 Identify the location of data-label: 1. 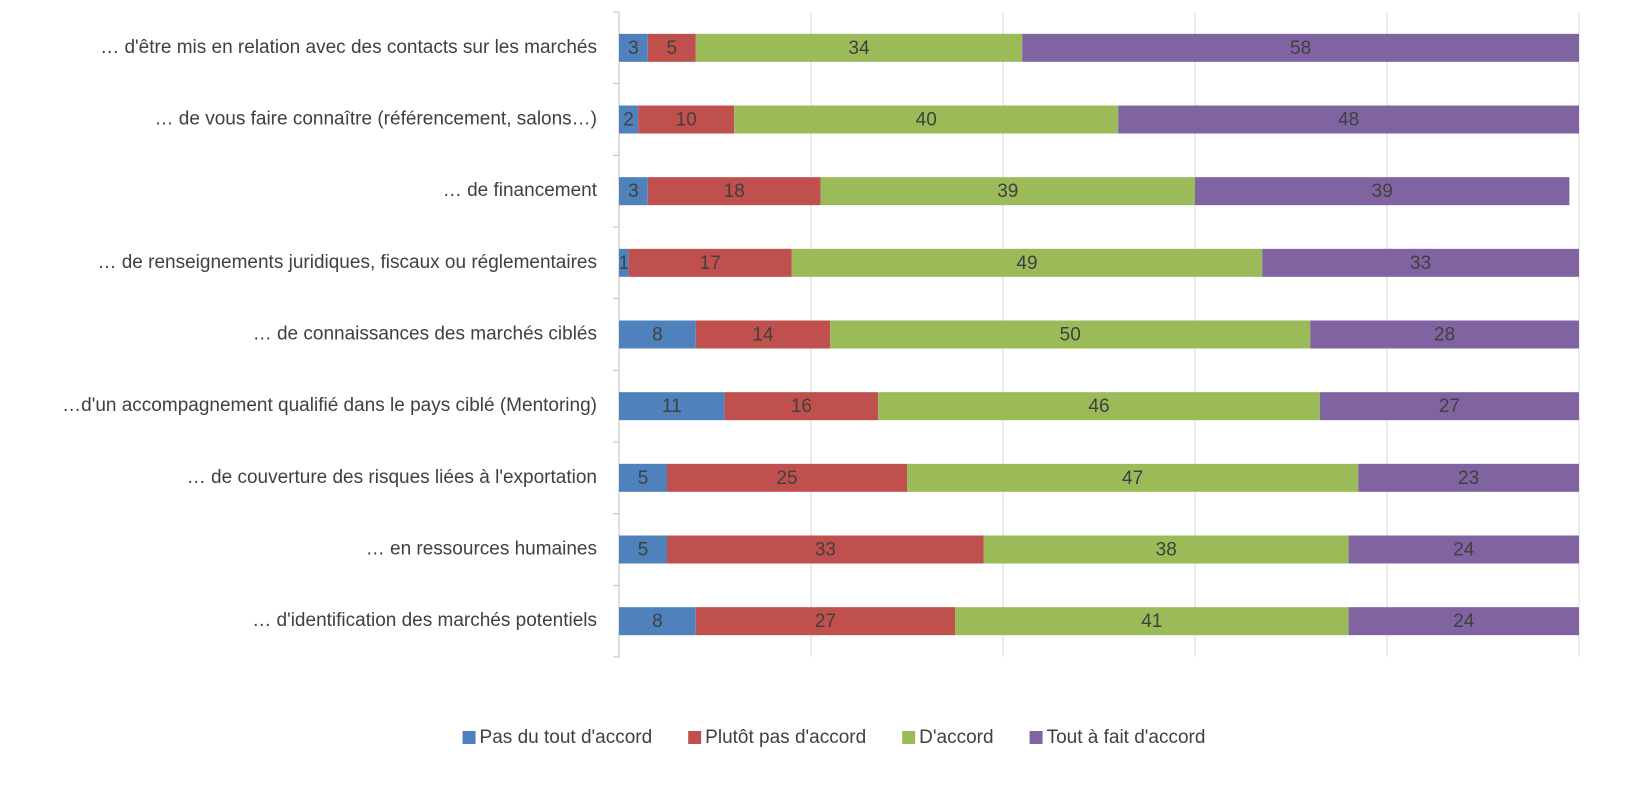
(624, 263).